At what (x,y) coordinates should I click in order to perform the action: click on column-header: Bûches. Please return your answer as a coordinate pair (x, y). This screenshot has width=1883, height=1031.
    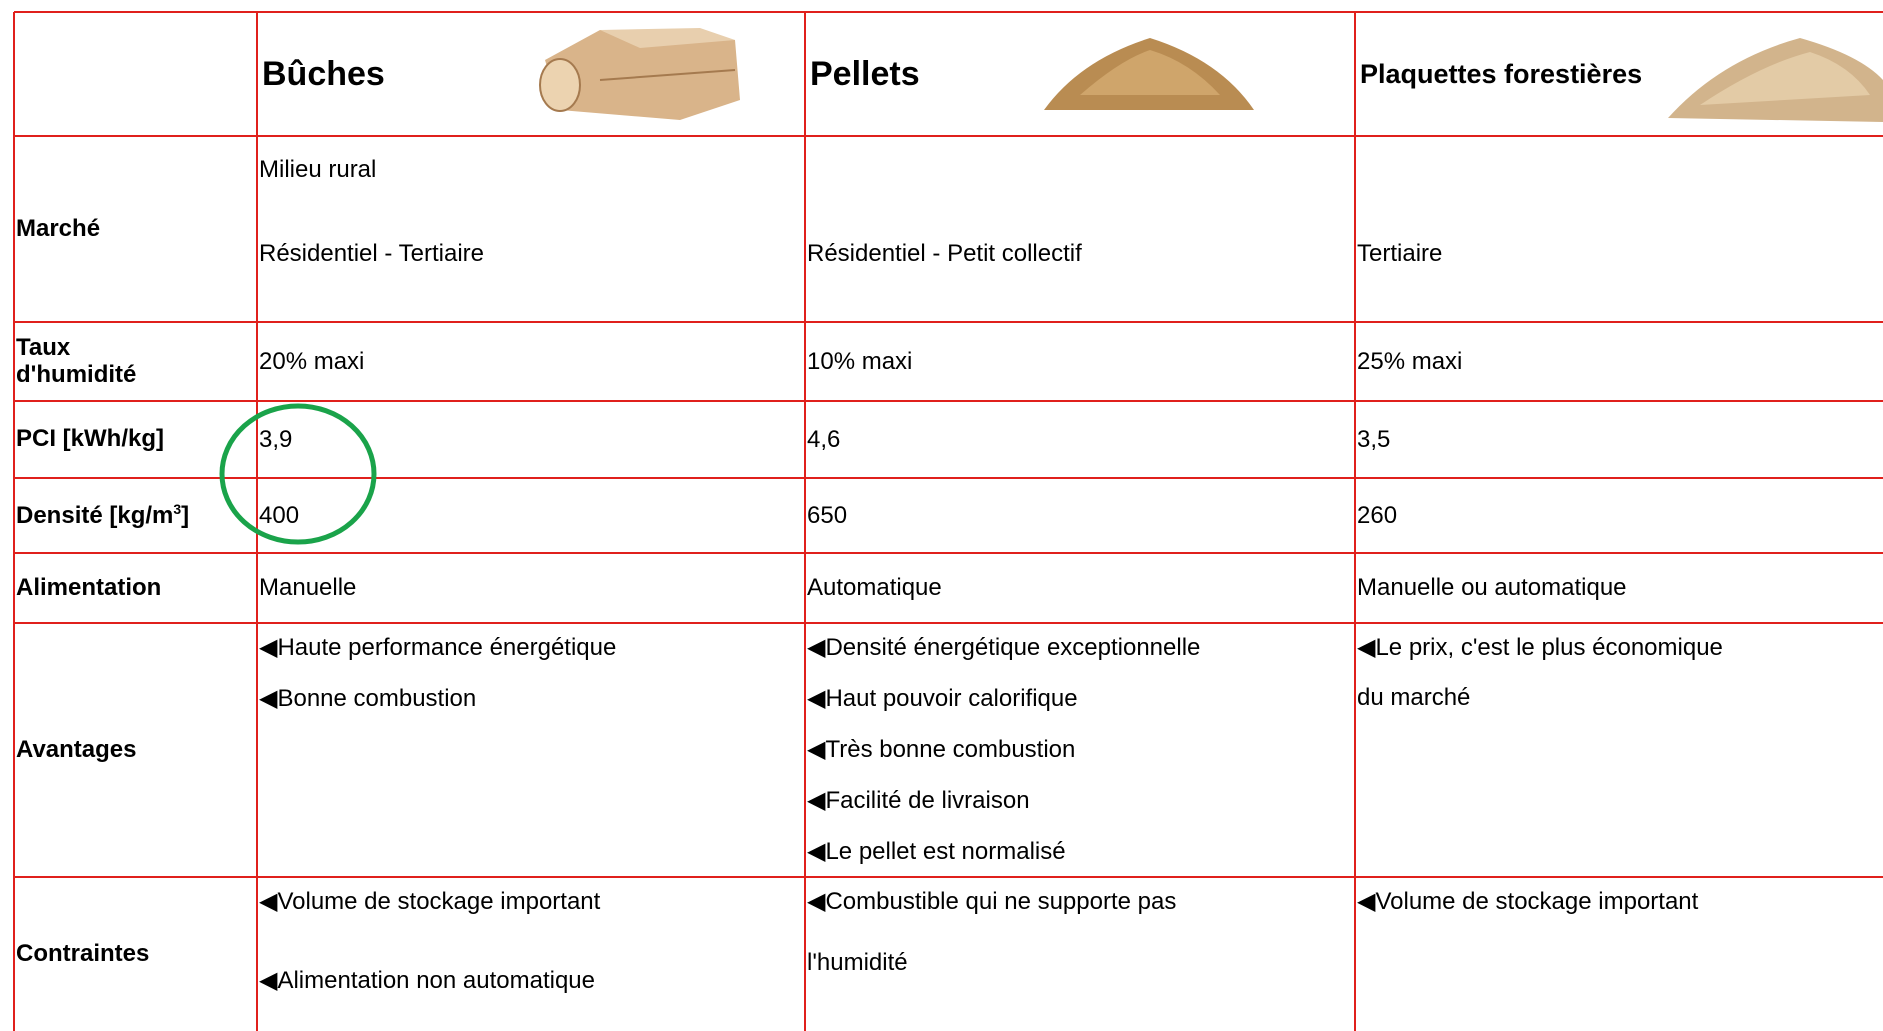
    Looking at the image, I should click on (323, 73).